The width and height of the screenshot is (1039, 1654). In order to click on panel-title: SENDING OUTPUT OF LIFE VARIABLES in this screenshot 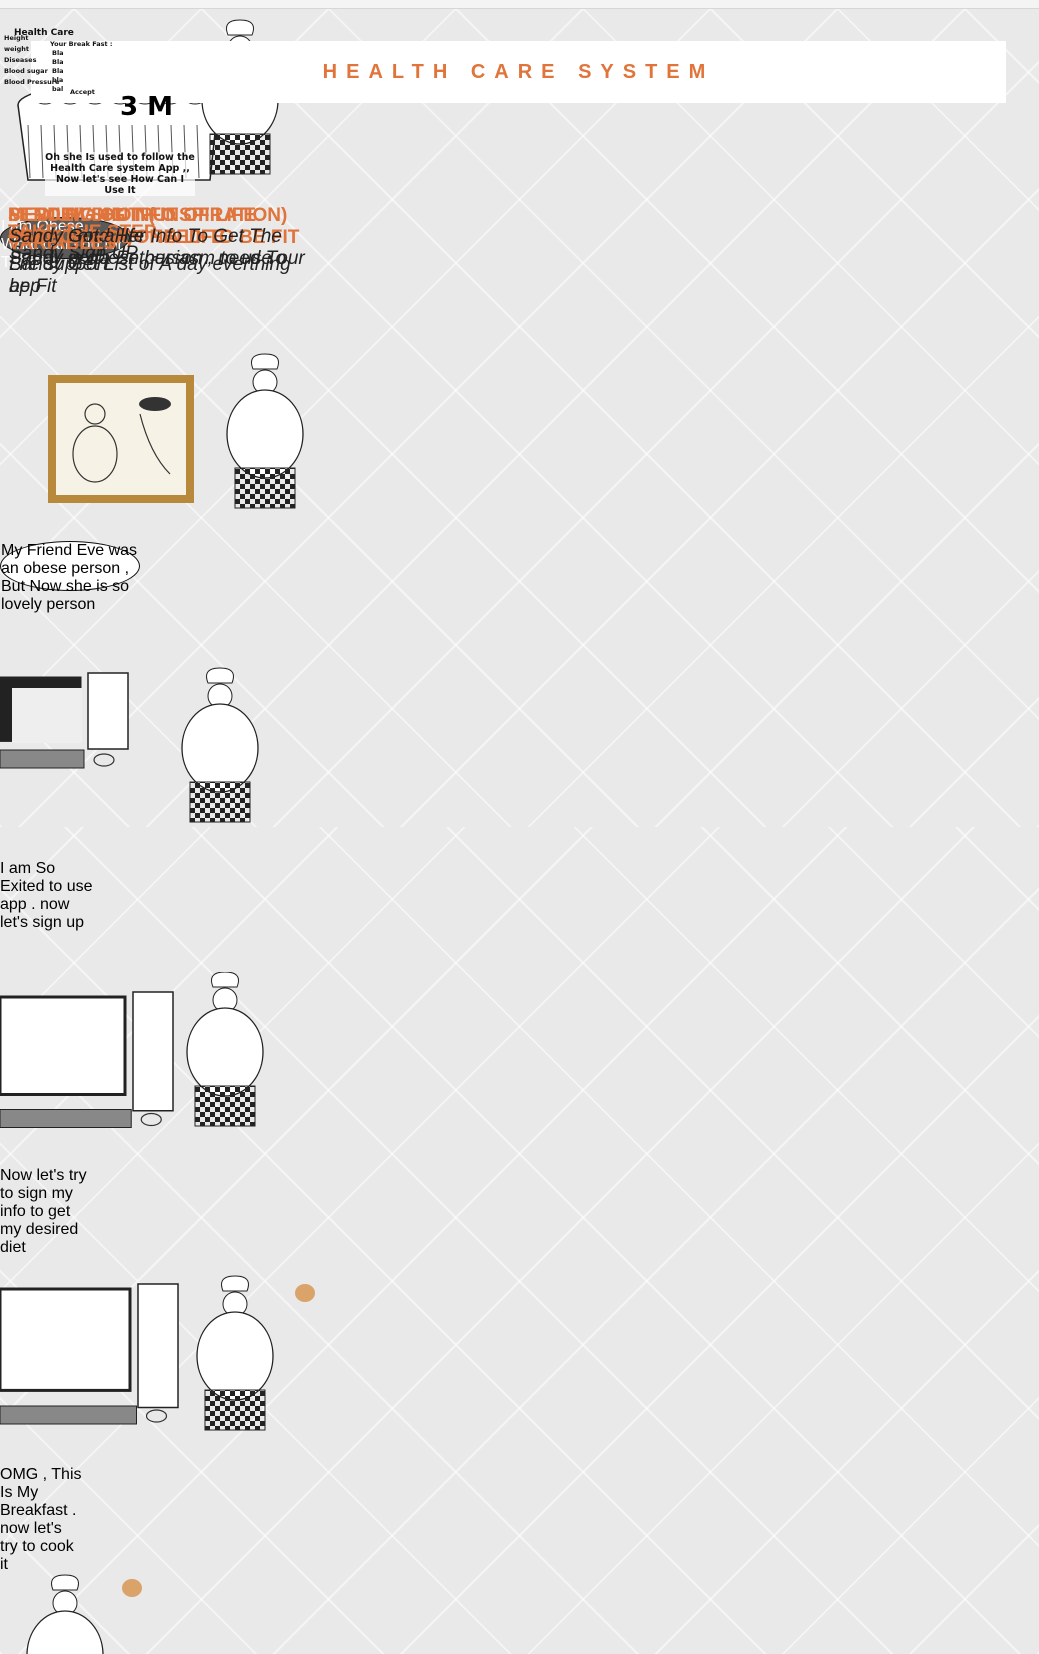, I will do `click(132, 229)`.